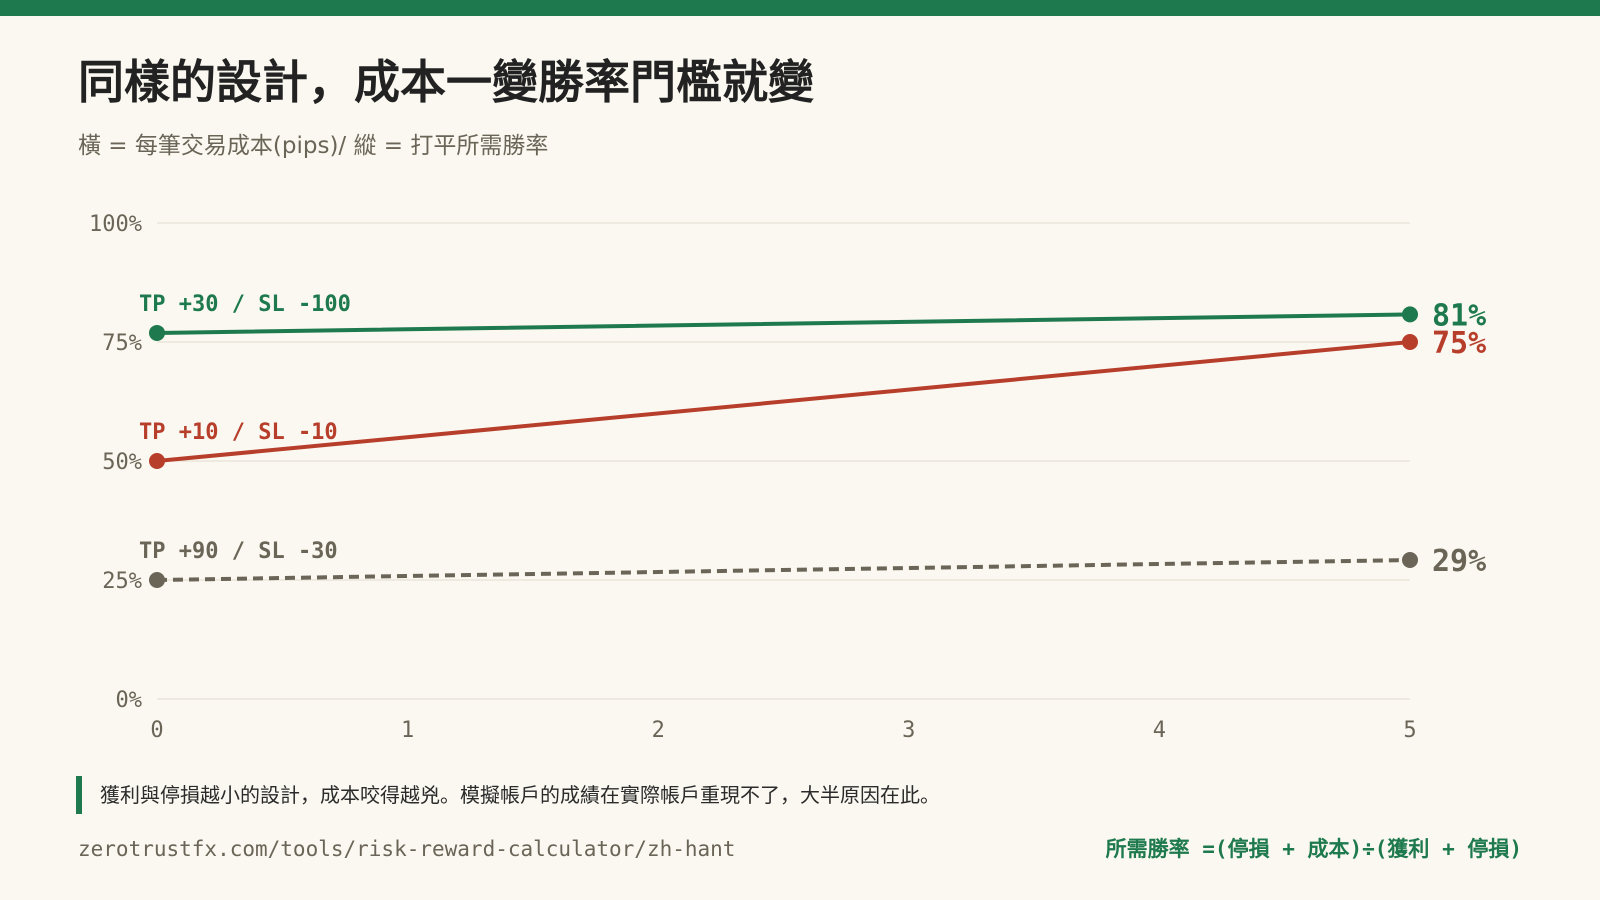 Image resolution: width=1600 pixels, height=900 pixels. Describe the element at coordinates (122, 462) in the screenshot. I see `y-tick-label: 50%` at that location.